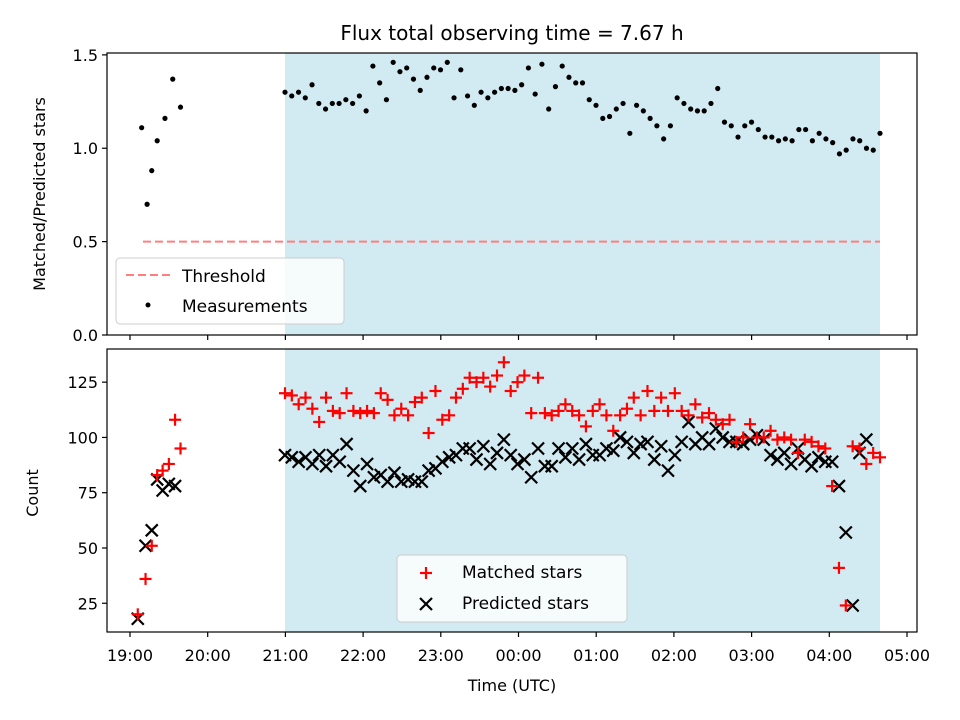 The height and width of the screenshot is (720, 960). Describe the element at coordinates (518, 655) in the screenshot. I see `bottom-x-tick-label: 00:00` at that location.